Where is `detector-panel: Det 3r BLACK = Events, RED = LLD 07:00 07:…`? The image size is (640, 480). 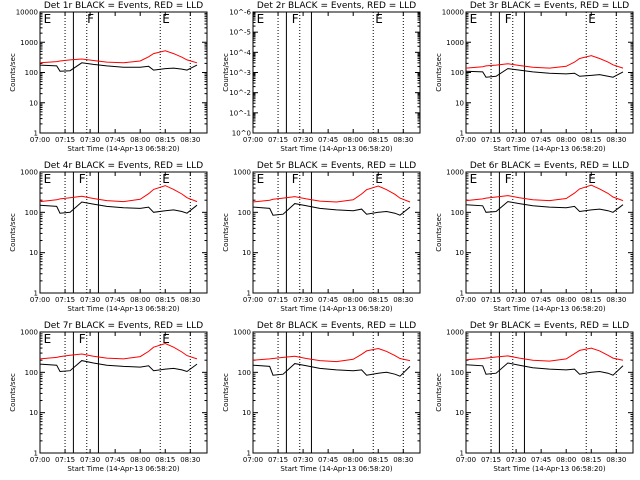
detector-panel: Det 3r BLACK = Events, RED = LLD 07:00 07:… is located at coordinates (534, 77).